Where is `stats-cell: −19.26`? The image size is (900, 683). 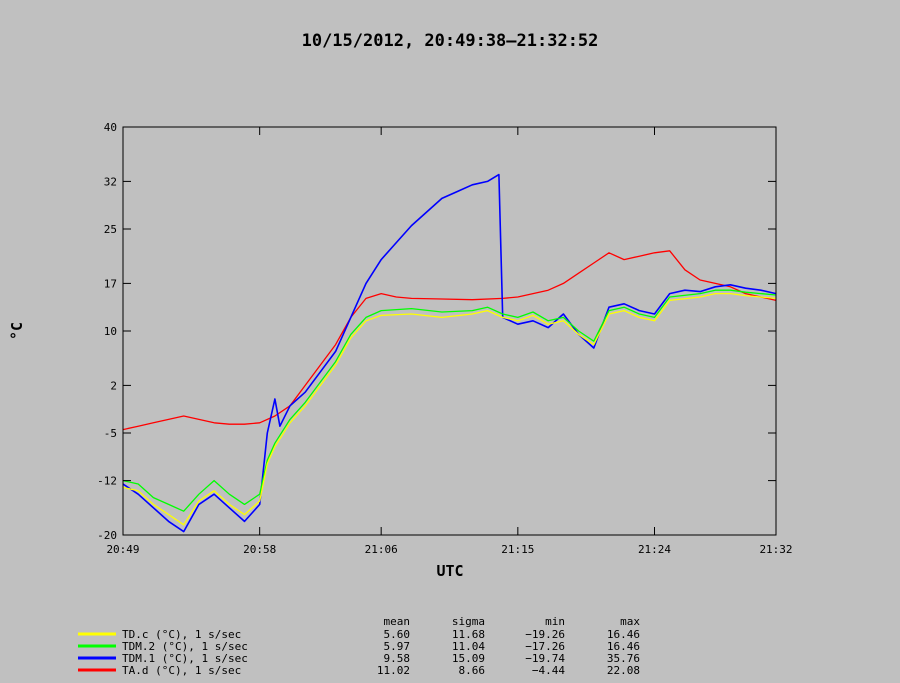
stats-cell: −19.26 is located at coordinates (545, 634).